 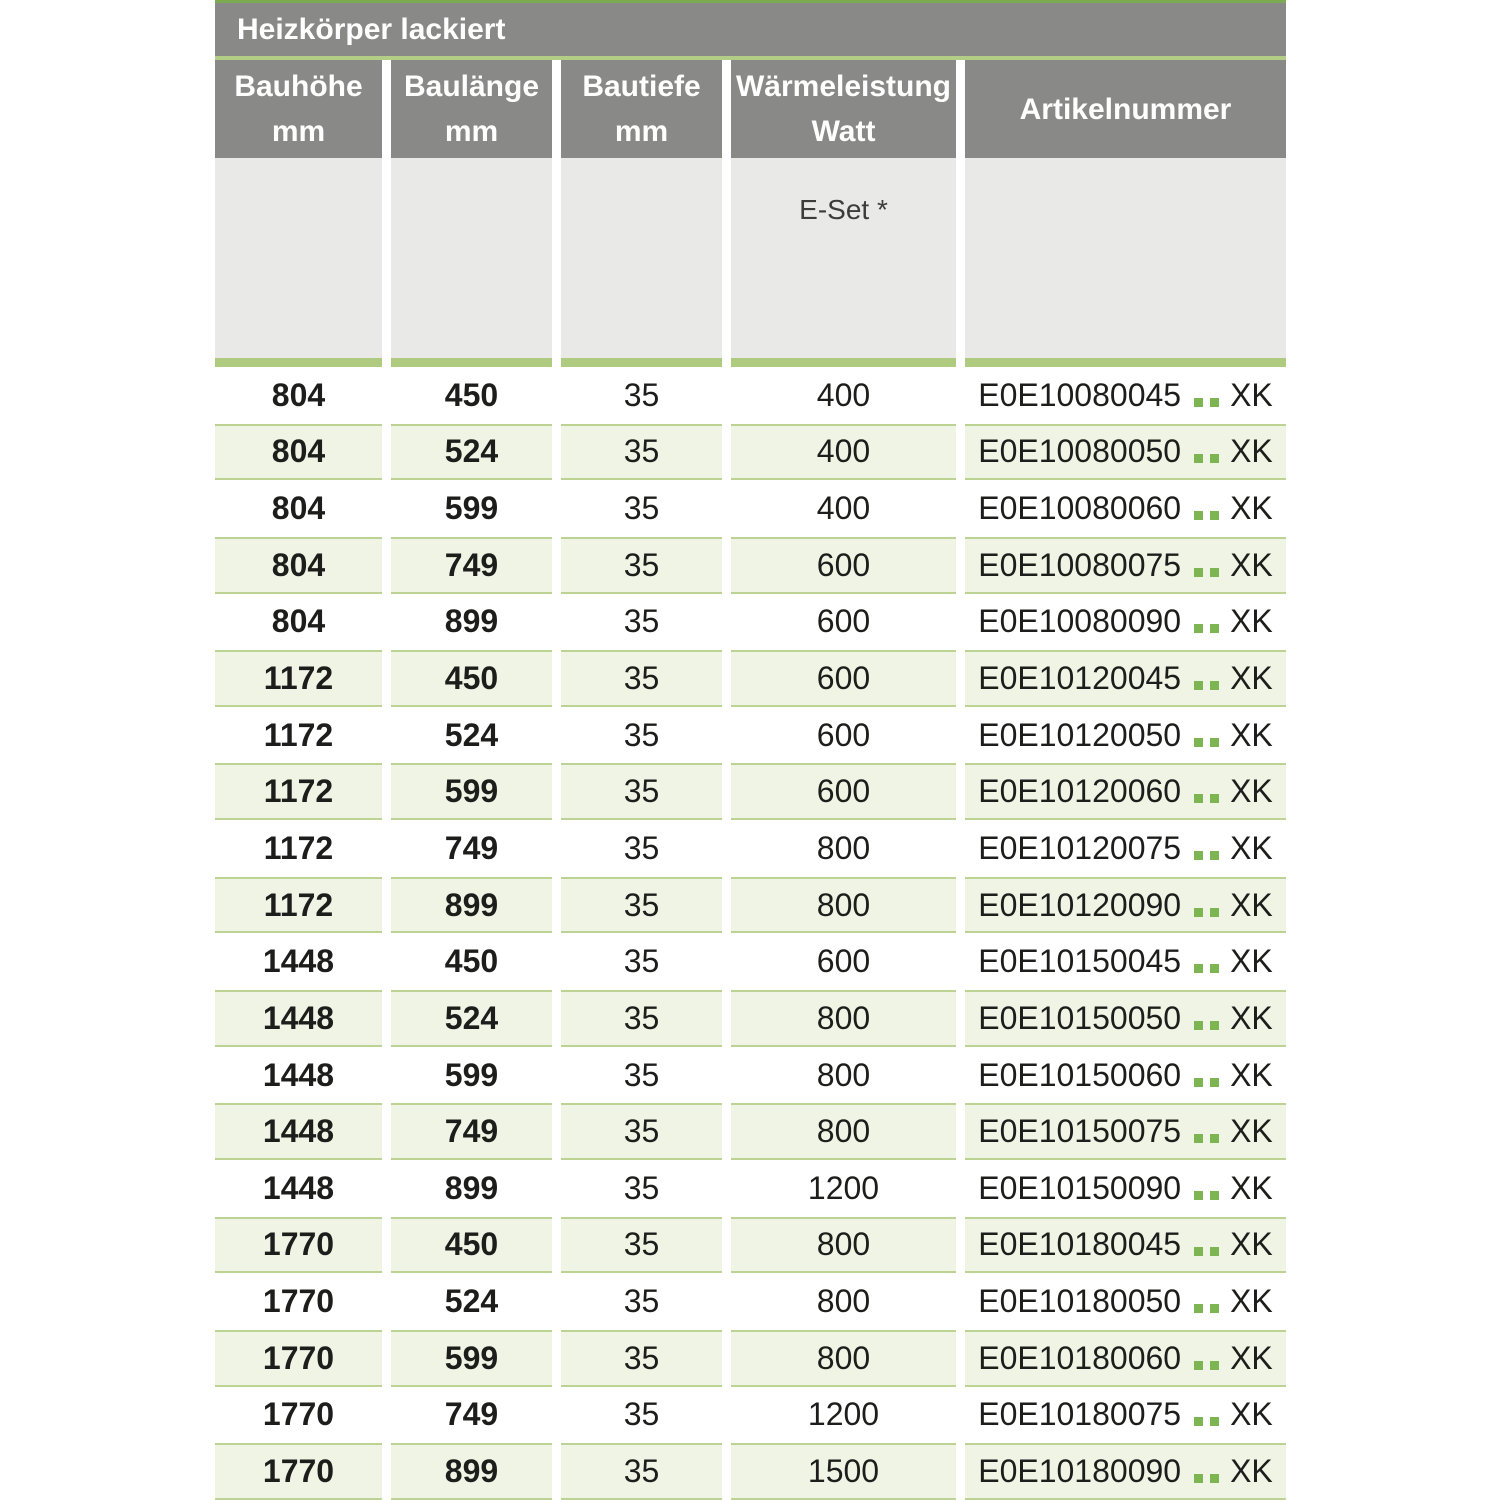 I want to click on cell-waermeleistung: 1200, so click(x=843, y=1415).